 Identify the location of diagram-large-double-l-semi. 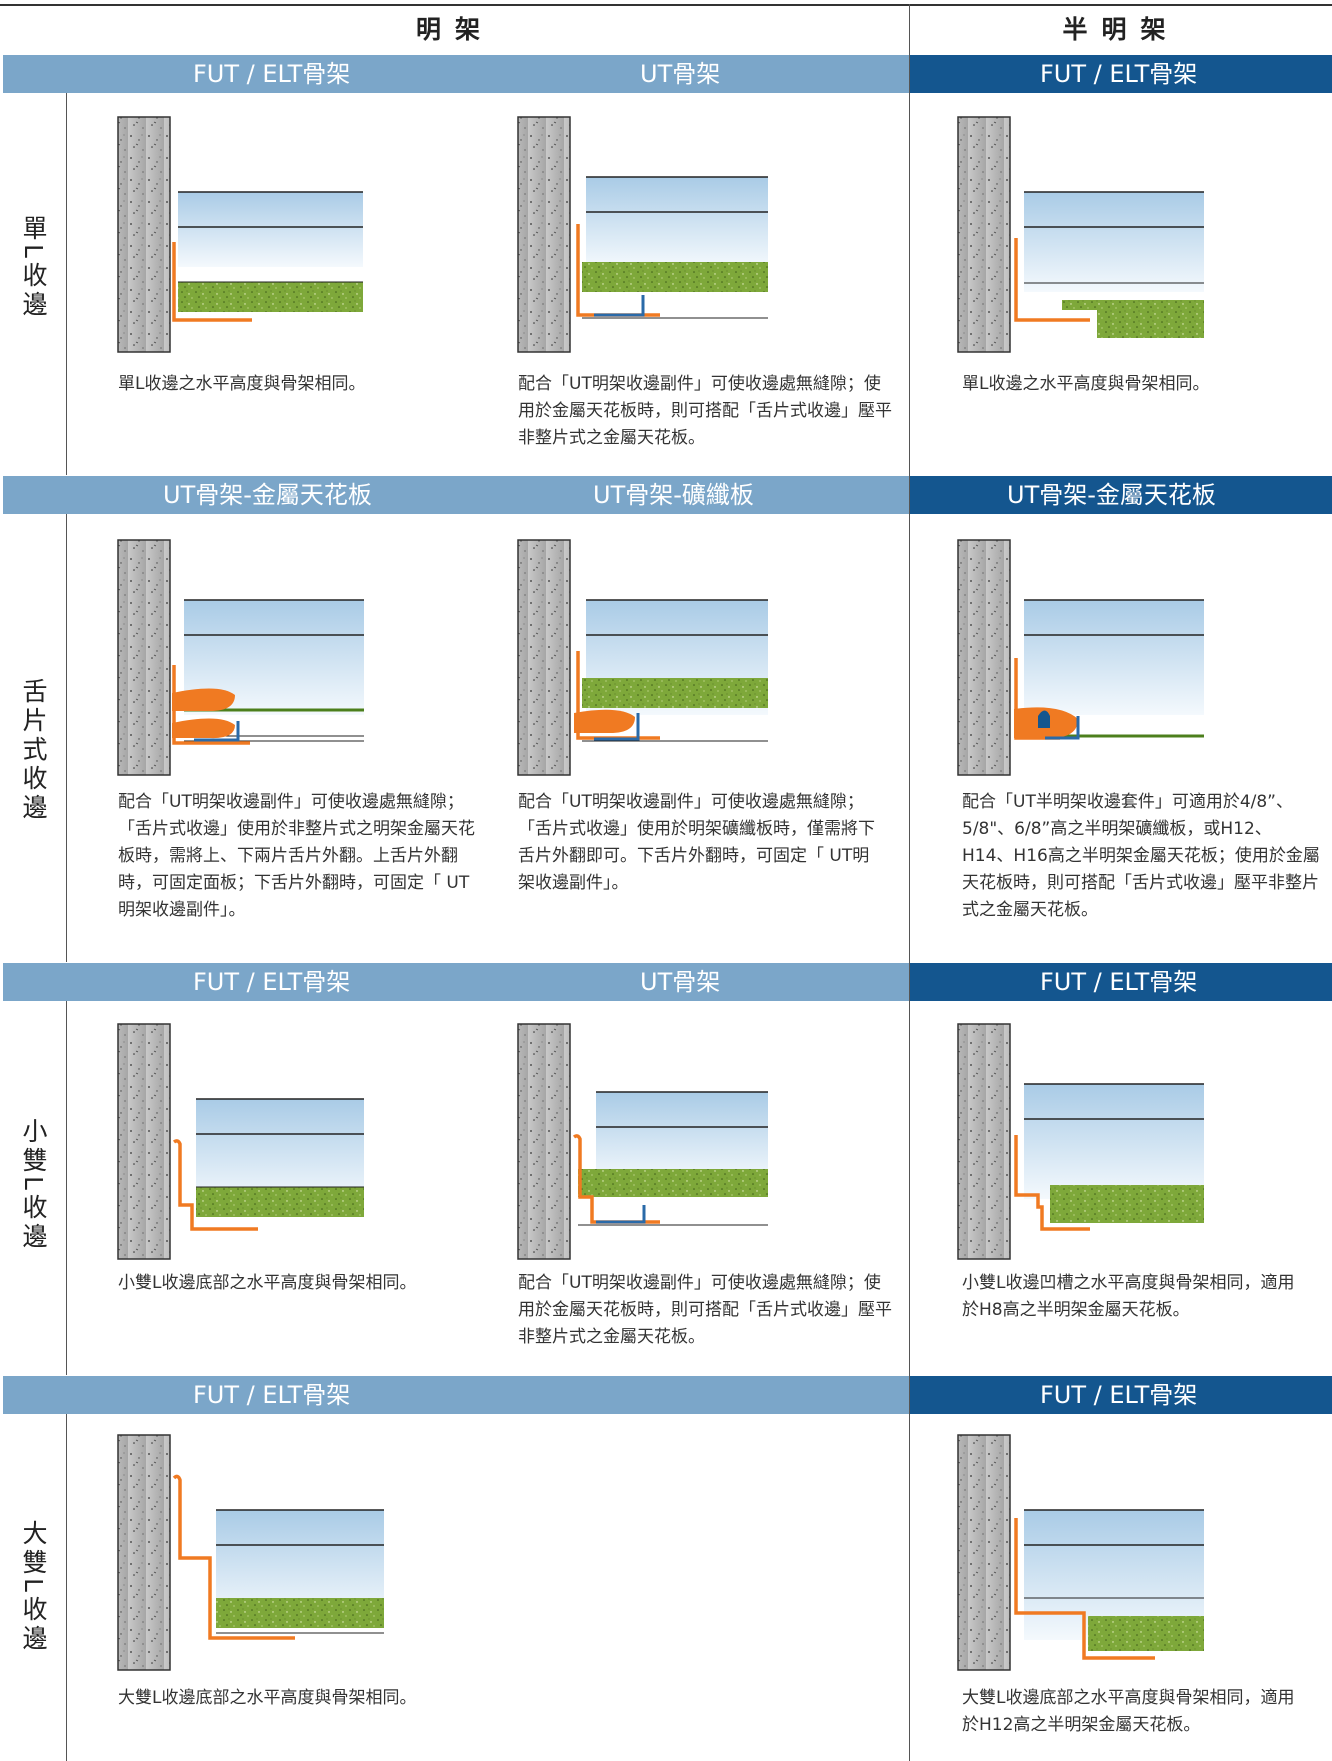
(1080, 1552).